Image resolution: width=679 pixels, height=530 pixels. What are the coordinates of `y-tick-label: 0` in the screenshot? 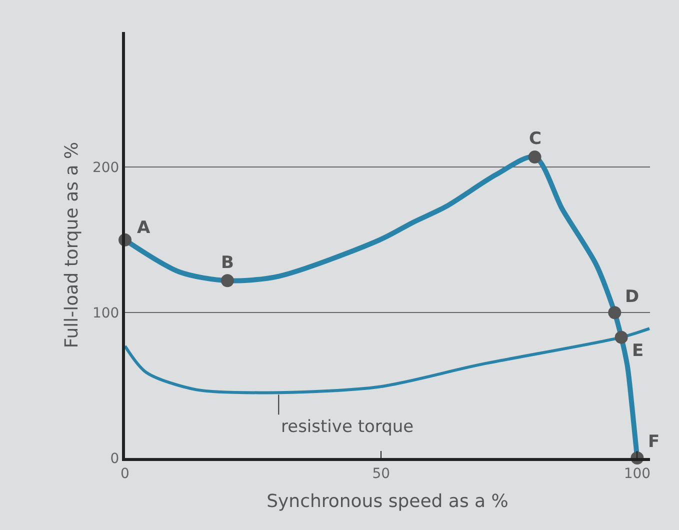 It's located at (115, 458).